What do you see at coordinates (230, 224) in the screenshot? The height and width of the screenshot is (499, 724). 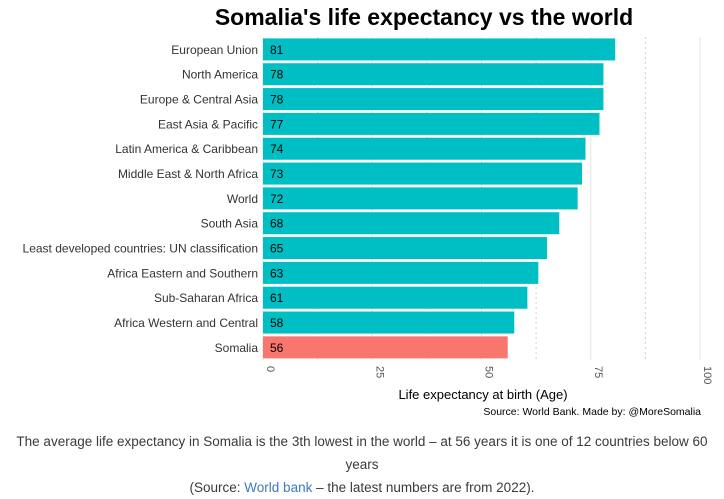 I see `category-label: South Asia` at bounding box center [230, 224].